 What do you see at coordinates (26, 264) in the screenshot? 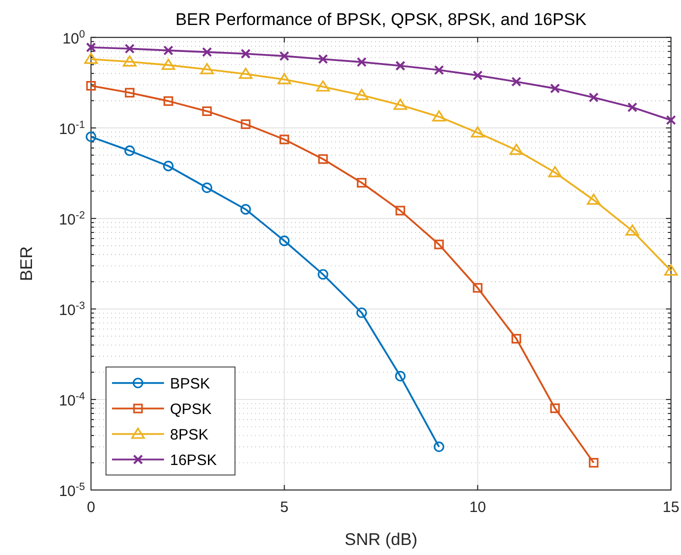
I see `y-axis-title: BER` at bounding box center [26, 264].